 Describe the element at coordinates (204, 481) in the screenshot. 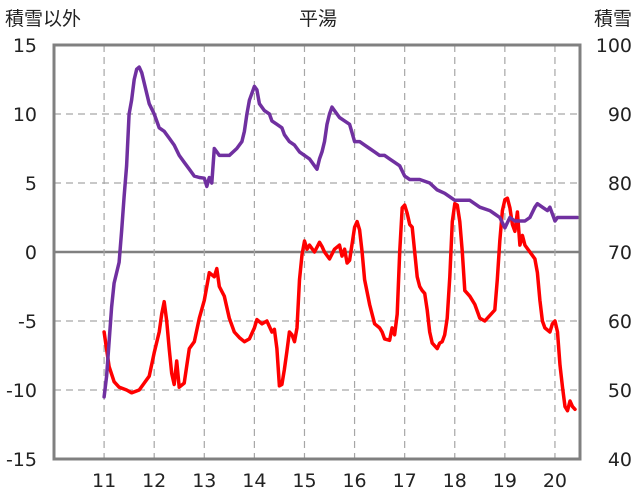

I see `x-tick-label: 13` at that location.